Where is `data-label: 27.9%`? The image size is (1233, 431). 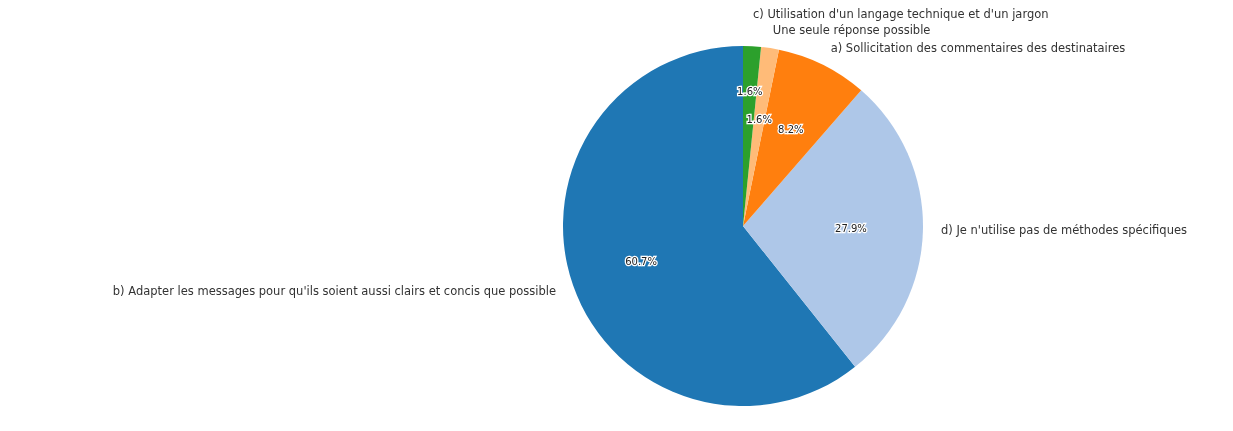
data-label: 27.9% is located at coordinates (851, 228).